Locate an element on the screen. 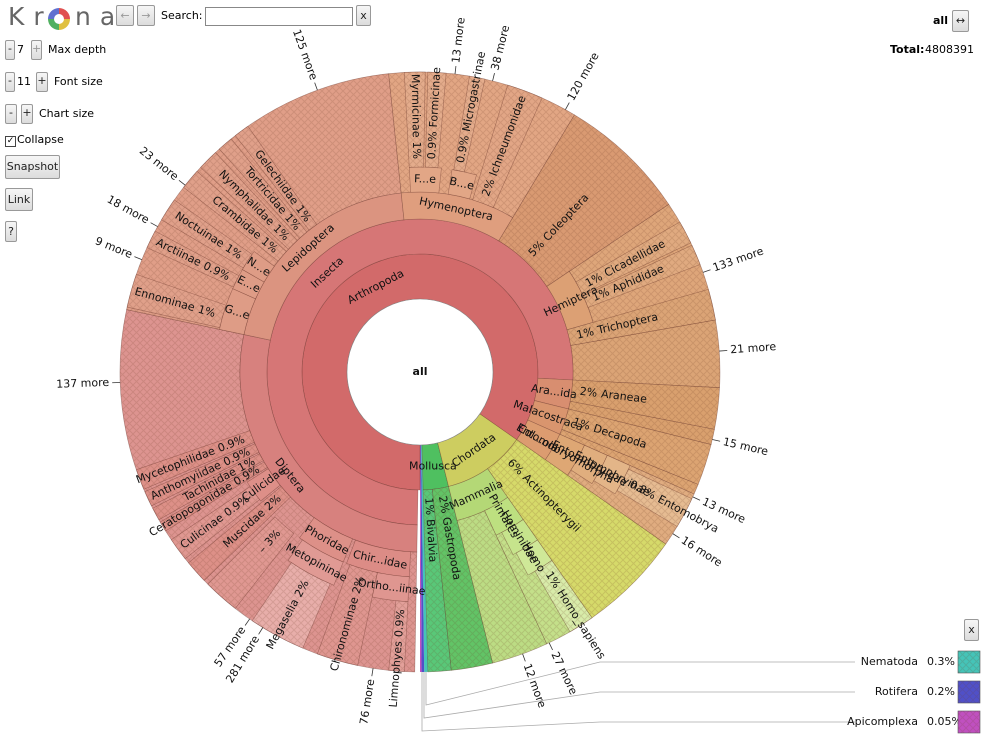  legend-percent: 0.05% is located at coordinates (944, 721).